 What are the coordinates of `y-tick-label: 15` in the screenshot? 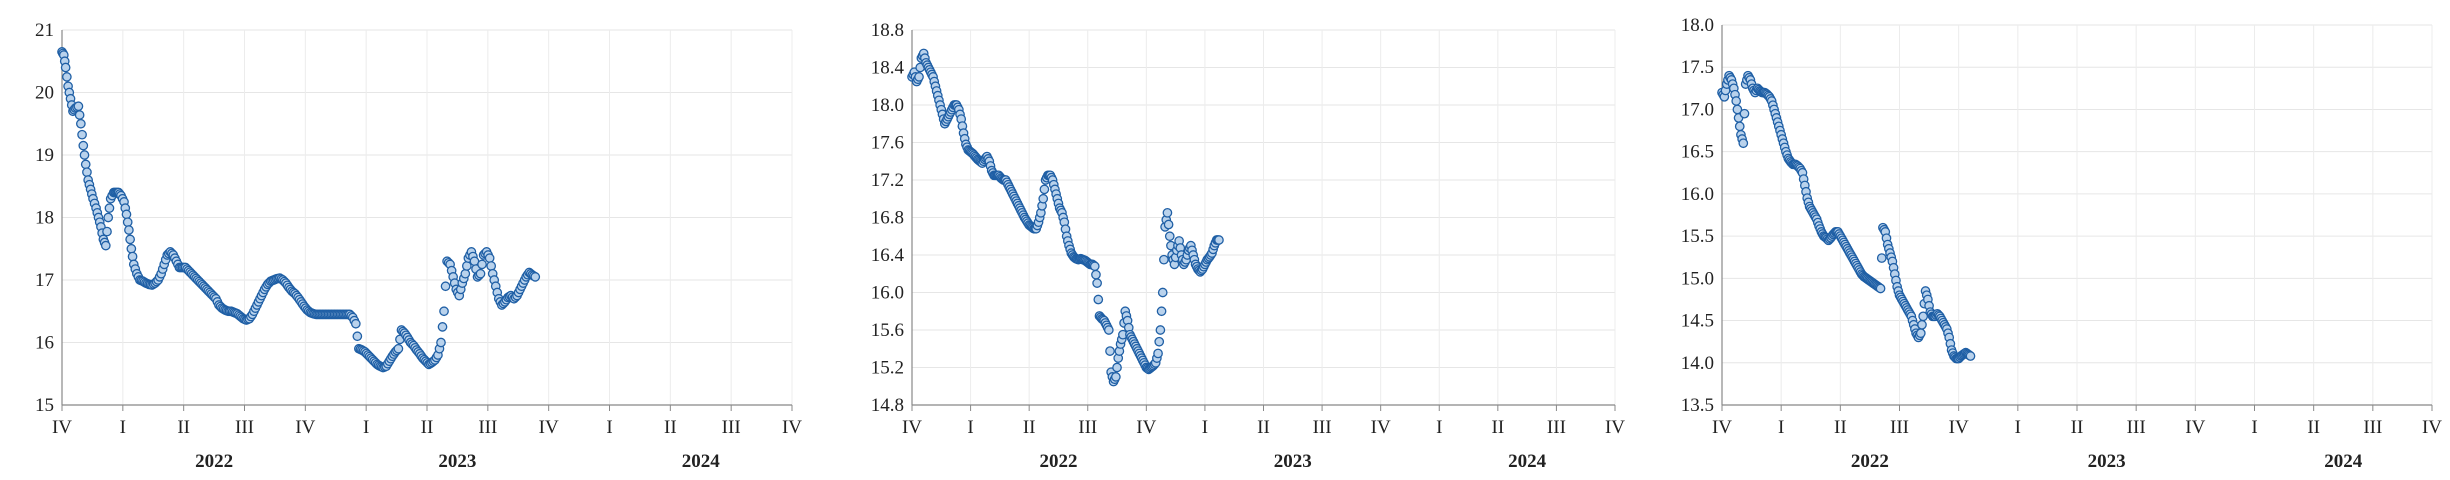 It's located at (44, 405).